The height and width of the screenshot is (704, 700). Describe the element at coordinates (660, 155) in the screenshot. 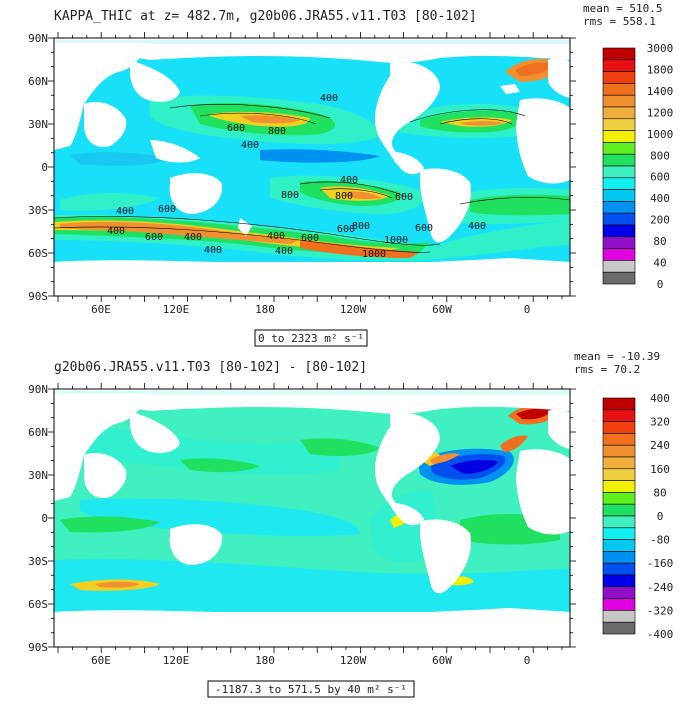

I see `colorbar-label: 800` at that location.